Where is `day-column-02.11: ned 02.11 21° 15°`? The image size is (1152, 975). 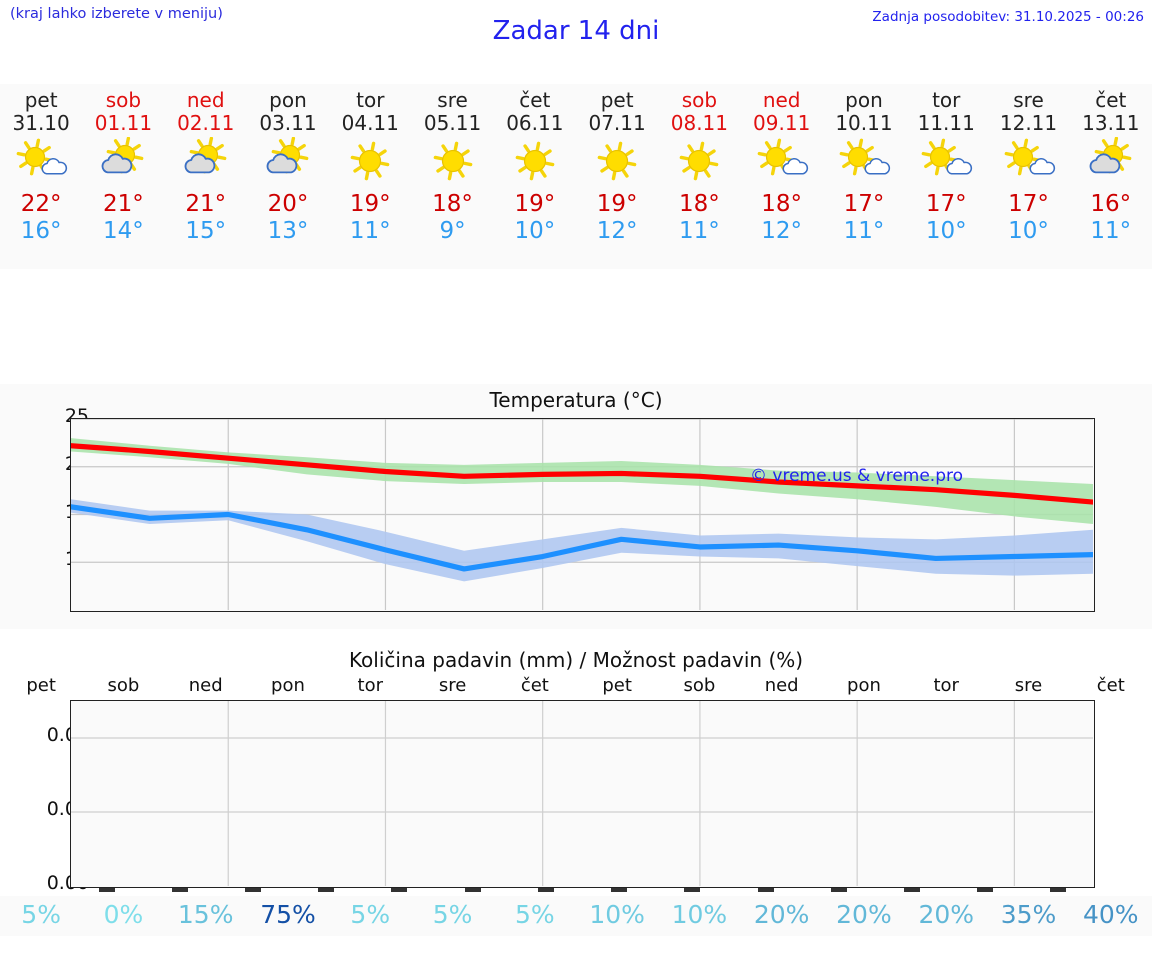 day-column-02.11: ned 02.11 21° 15° is located at coordinates (206, 176).